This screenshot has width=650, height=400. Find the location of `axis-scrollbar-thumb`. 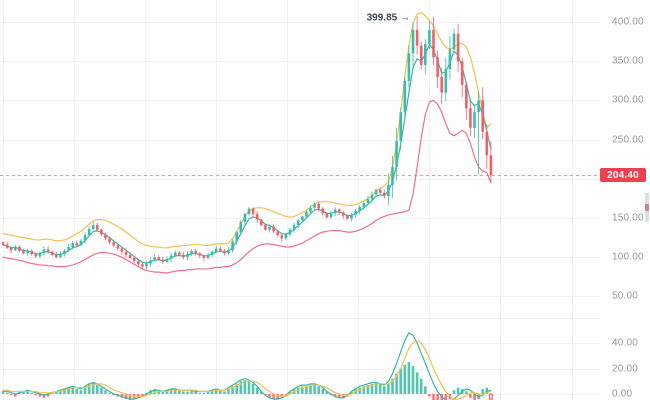

axis-scrollbar-thumb is located at coordinates (647, 207).